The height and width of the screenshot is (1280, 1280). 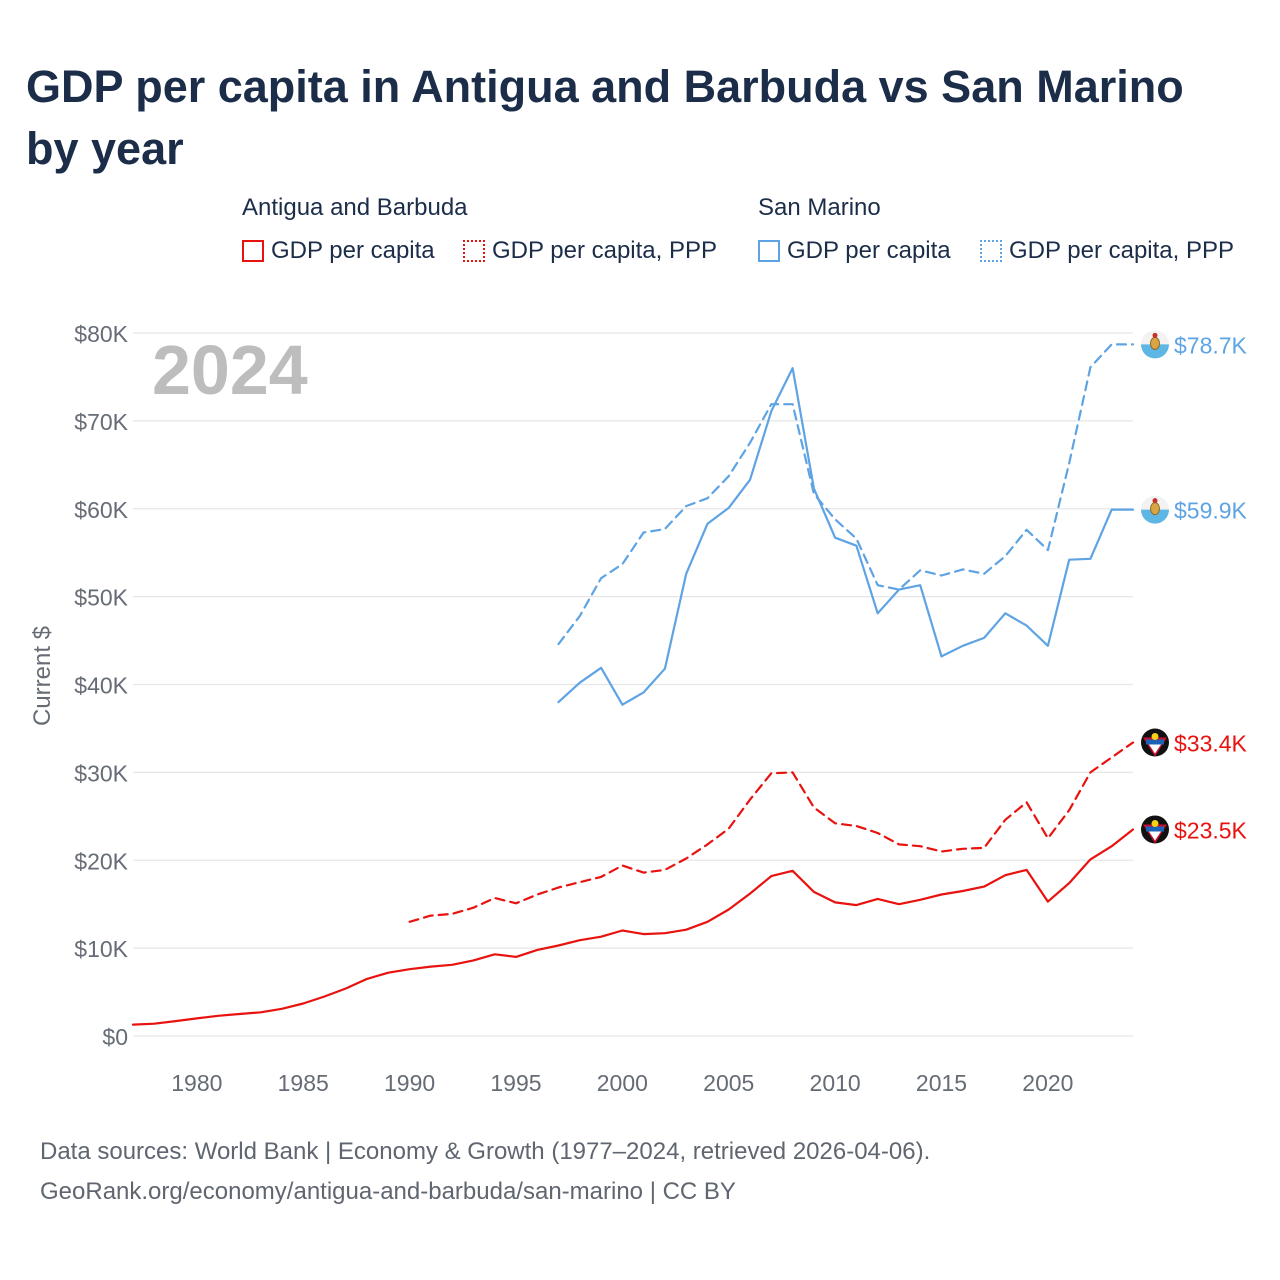 I want to click on x-tick-label: 1995, so click(x=515, y=1083).